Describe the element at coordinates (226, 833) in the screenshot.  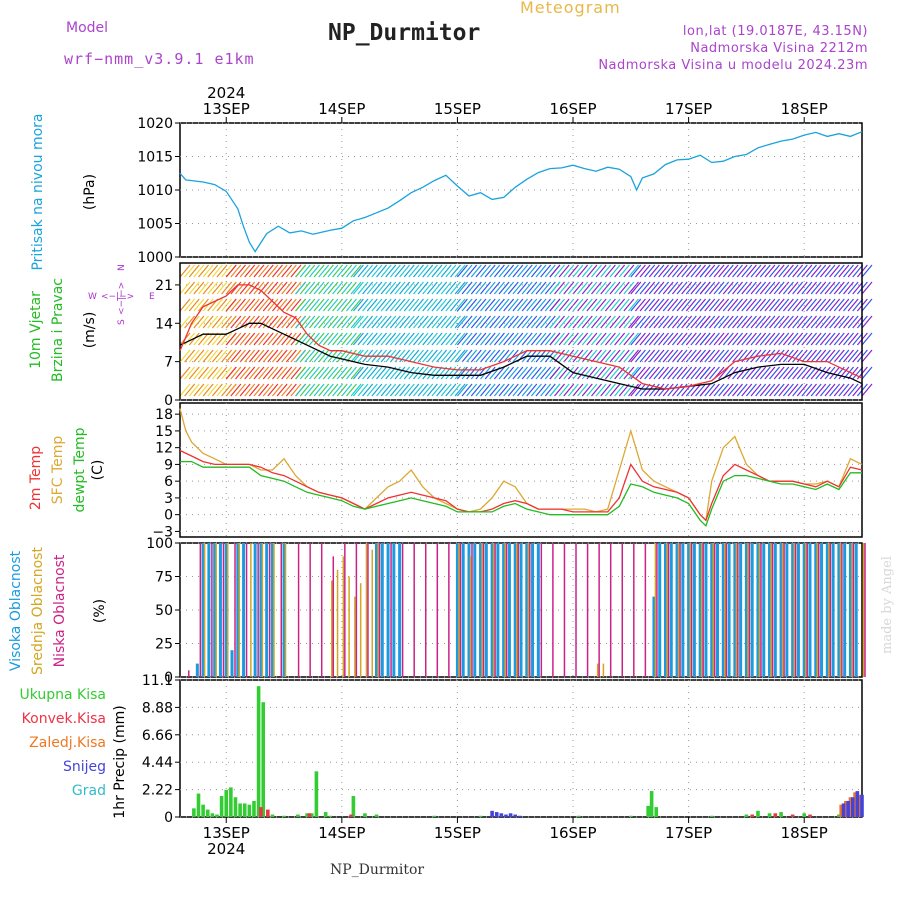
I see `x-tick-label-bottom: 13SEP` at that location.